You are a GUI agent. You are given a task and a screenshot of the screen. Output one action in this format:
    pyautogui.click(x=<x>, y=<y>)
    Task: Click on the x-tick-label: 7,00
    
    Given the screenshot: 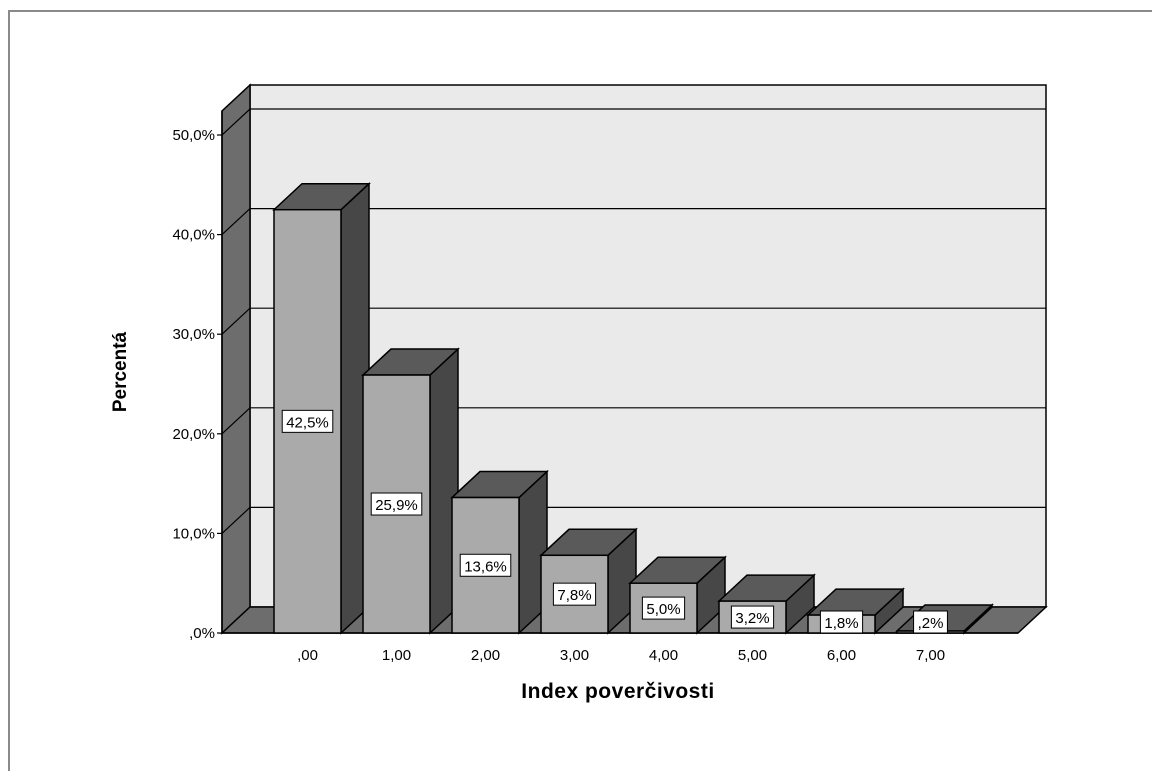 What is the action you would take?
    pyautogui.click(x=930, y=655)
    